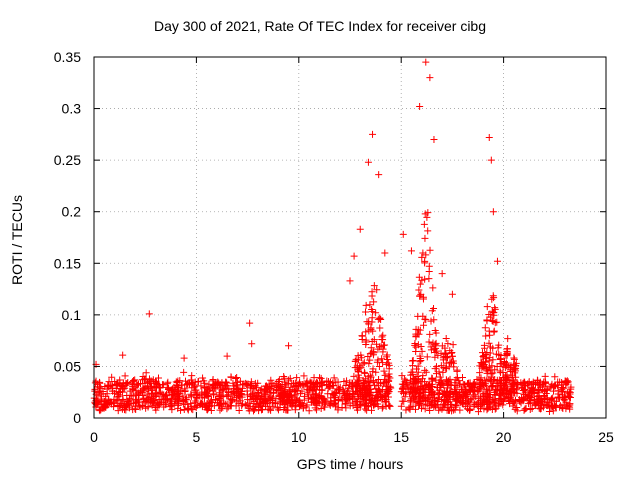  Describe the element at coordinates (67, 57) in the screenshot. I see `y-tick-label: 0.35` at that location.